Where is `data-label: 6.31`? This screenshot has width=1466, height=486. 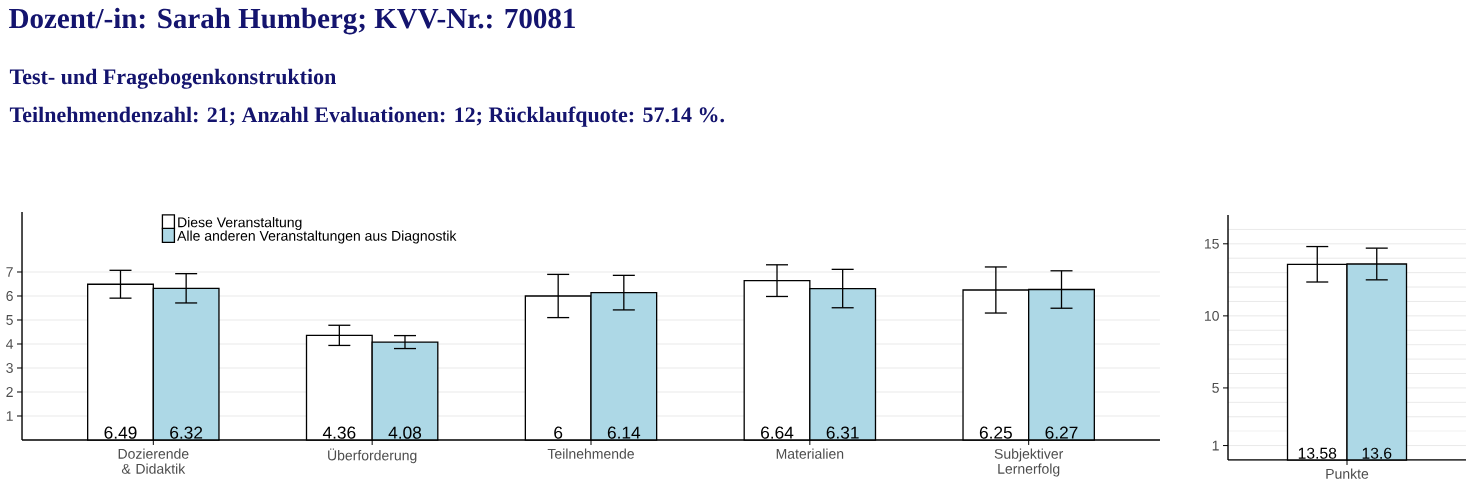
data-label: 6.31 is located at coordinates (842, 432).